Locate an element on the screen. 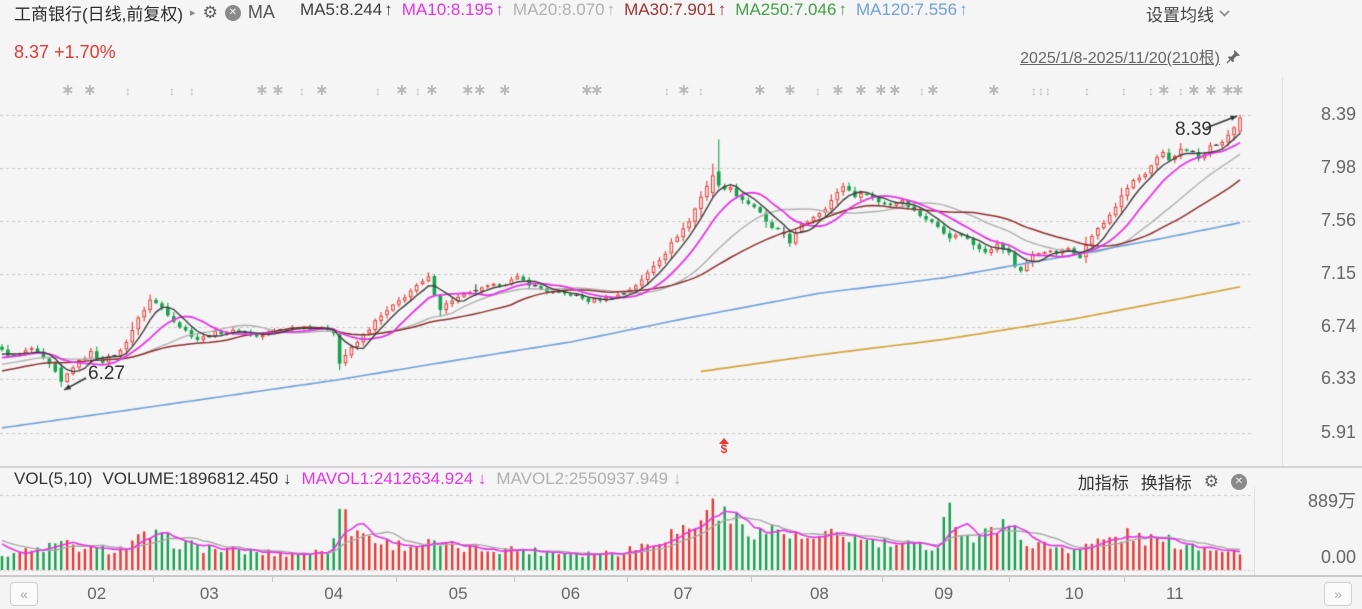  ma-indicator-label: MA is located at coordinates (261, 12).